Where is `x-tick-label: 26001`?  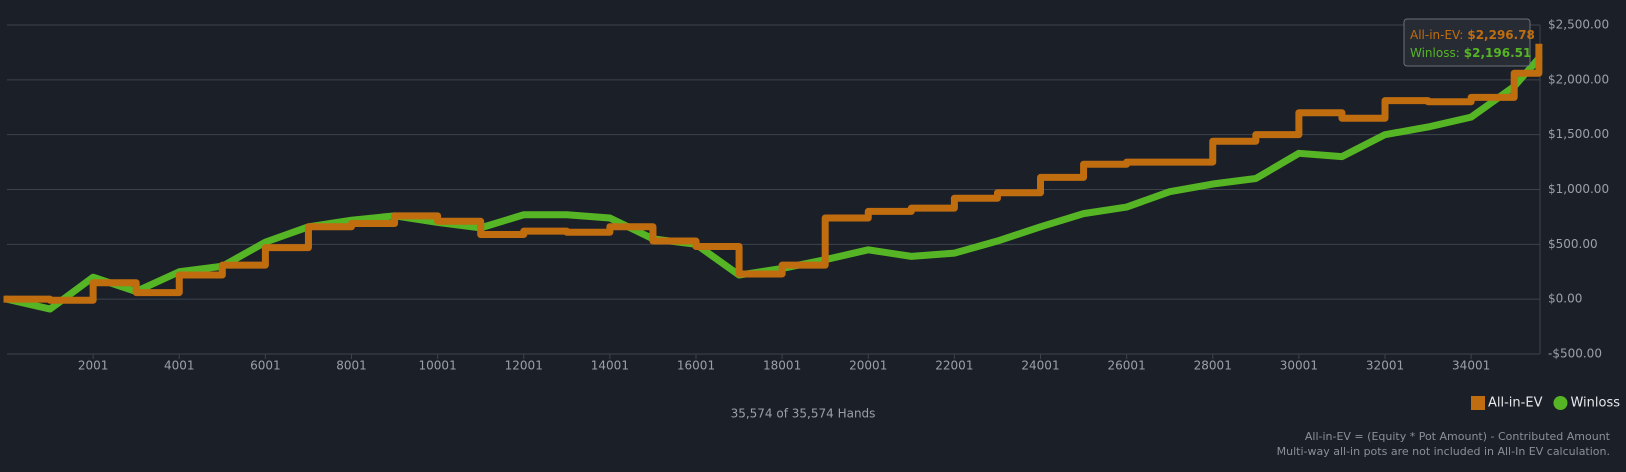
x-tick-label: 26001 is located at coordinates (1127, 366).